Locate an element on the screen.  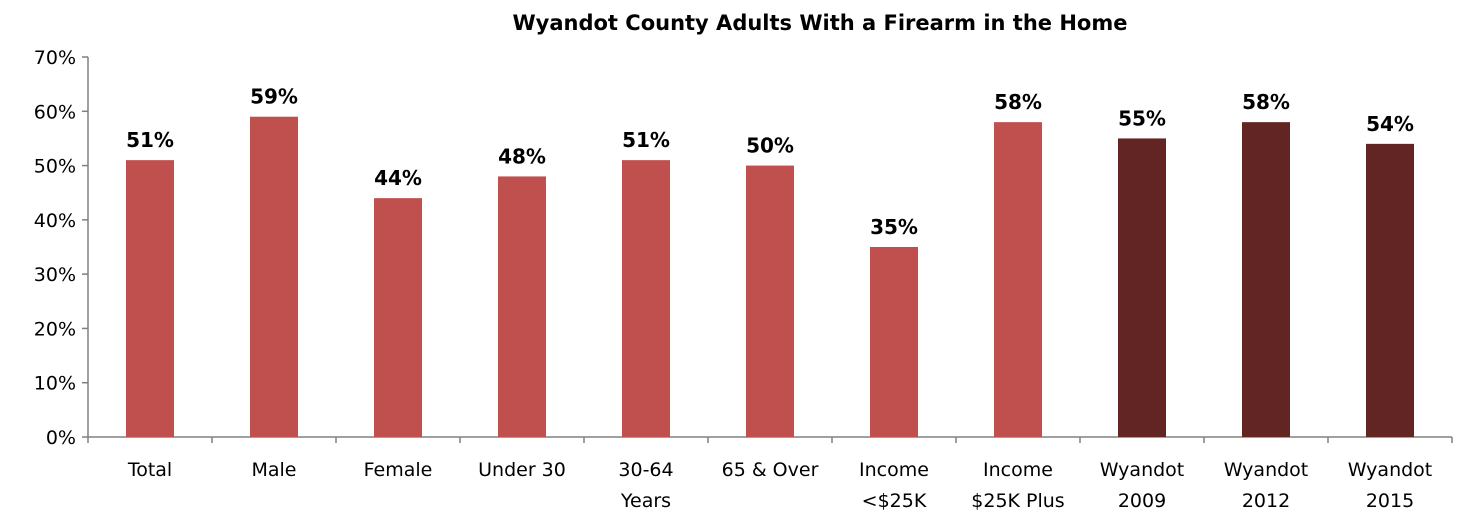
x-tick-label: Wyandot 2009 is located at coordinates (1142, 485).